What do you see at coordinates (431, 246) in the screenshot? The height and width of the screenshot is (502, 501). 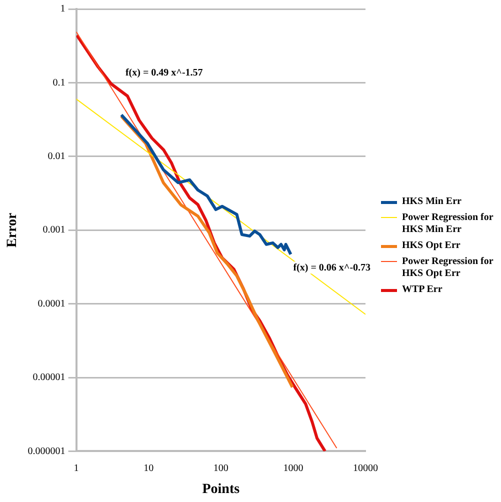 I see `legend-label: HKS Opt Err` at bounding box center [431, 246].